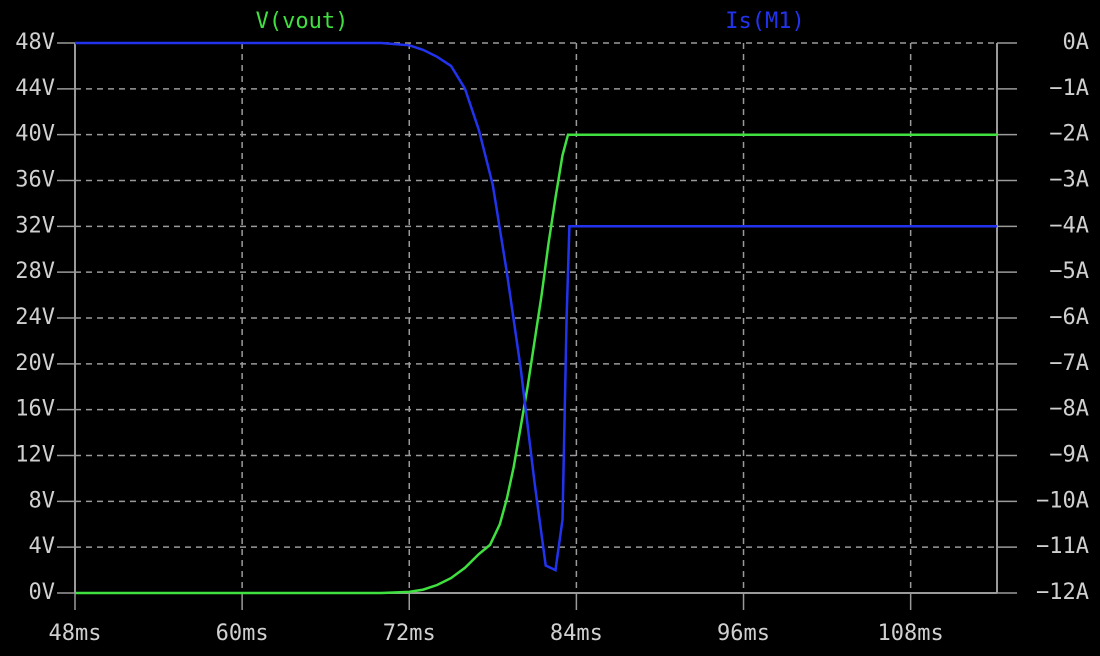 The height and width of the screenshot is (656, 1100). Describe the element at coordinates (1069, 180) in the screenshot. I see `y2-tick-label: −3A` at that location.